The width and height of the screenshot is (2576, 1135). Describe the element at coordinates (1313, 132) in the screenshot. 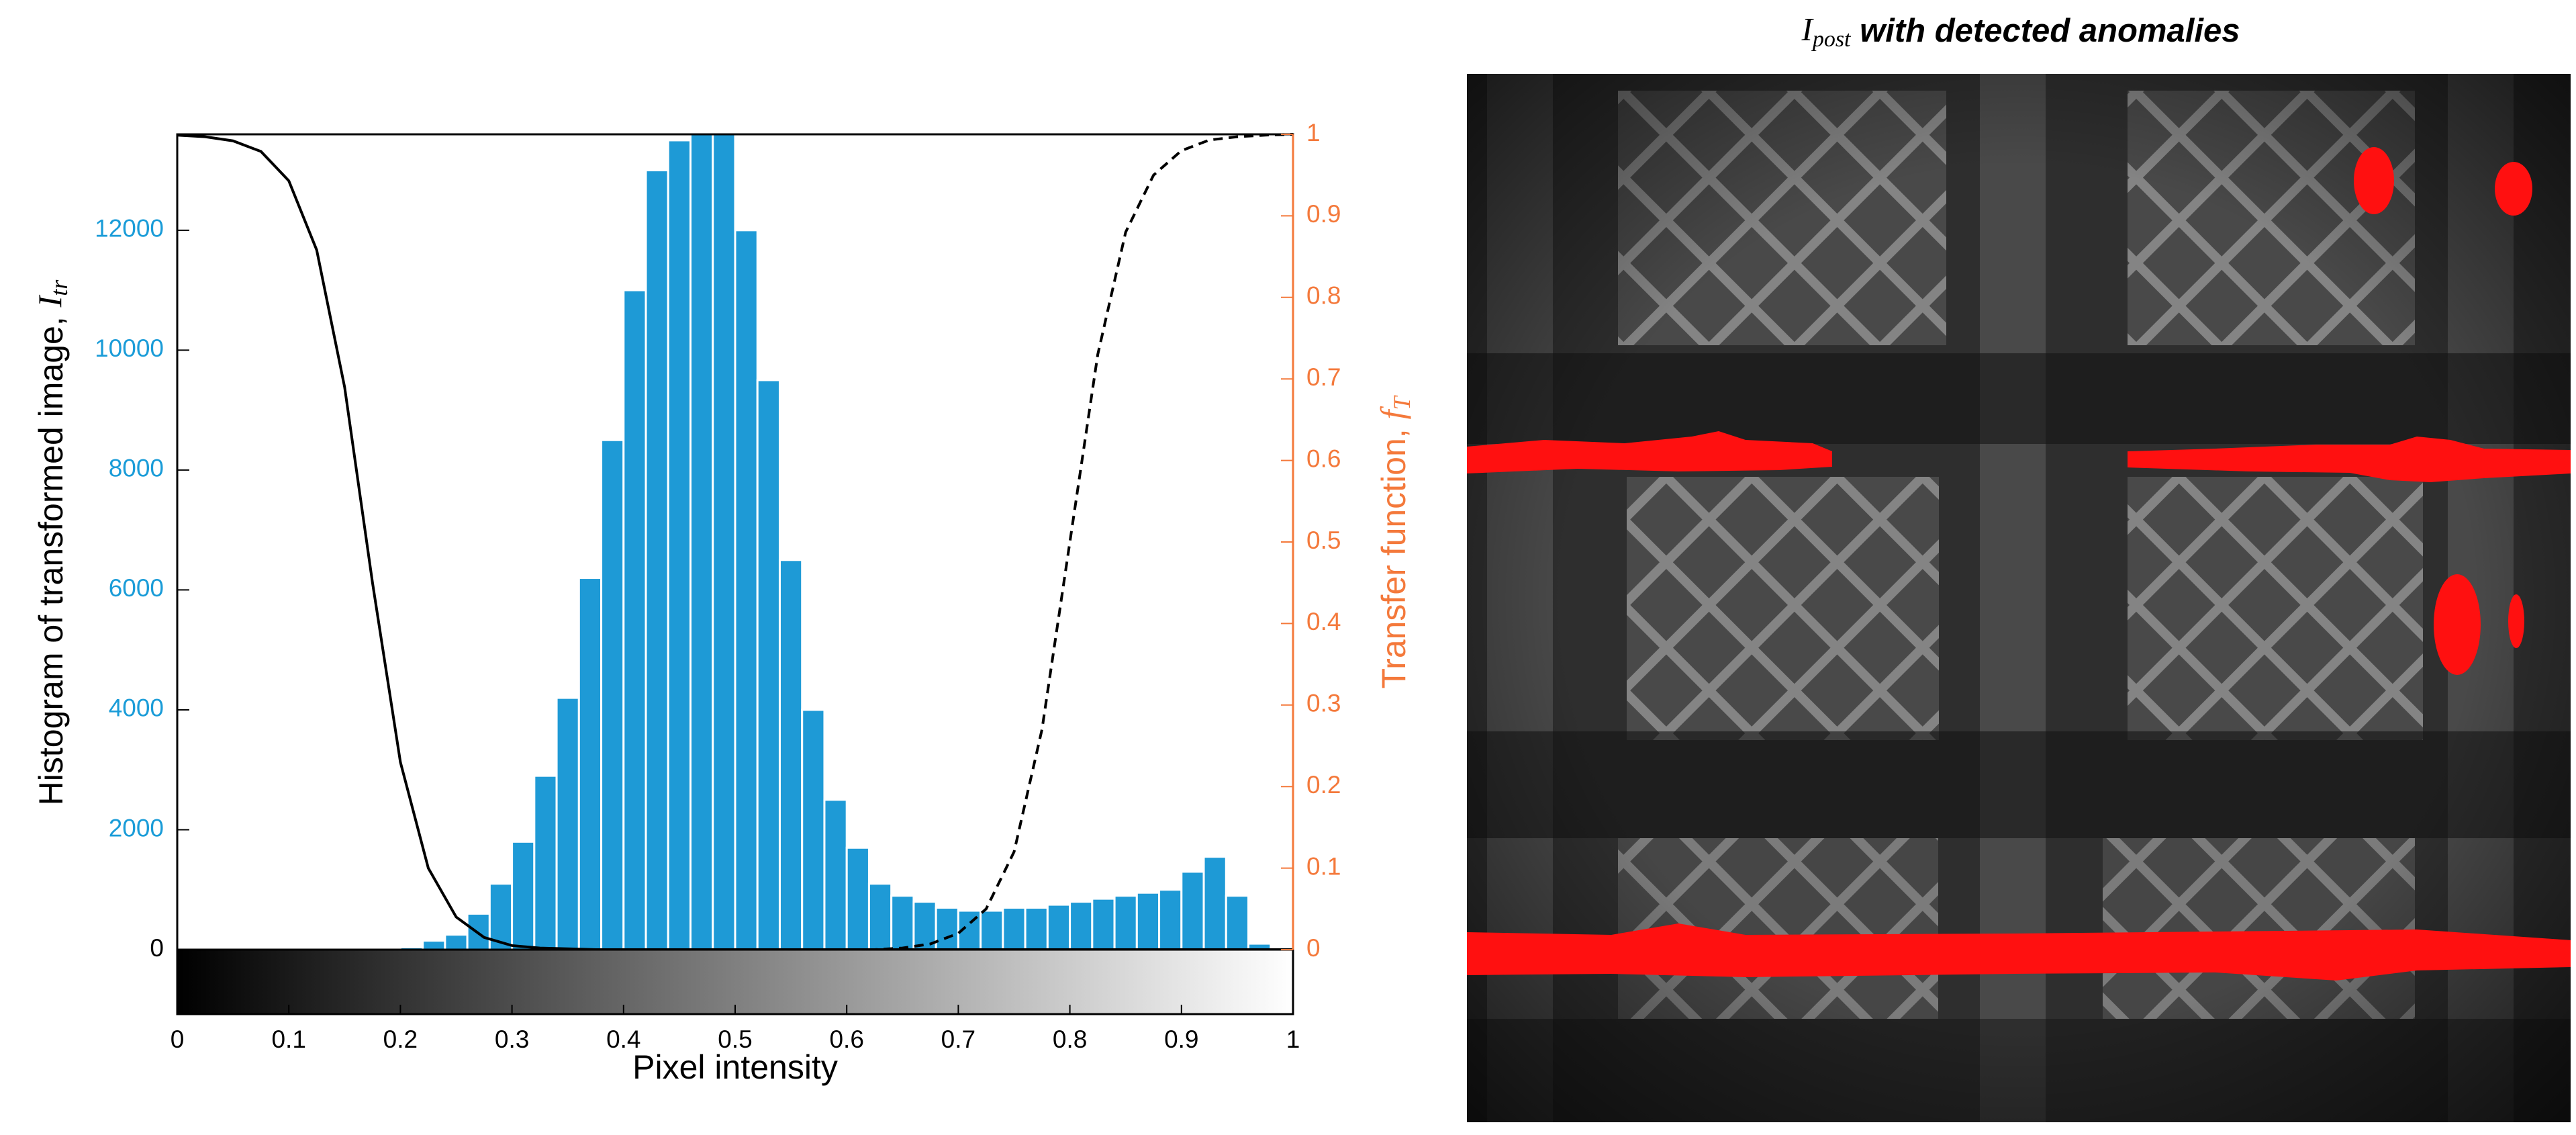

I see `y2-tick-label: 1` at that location.